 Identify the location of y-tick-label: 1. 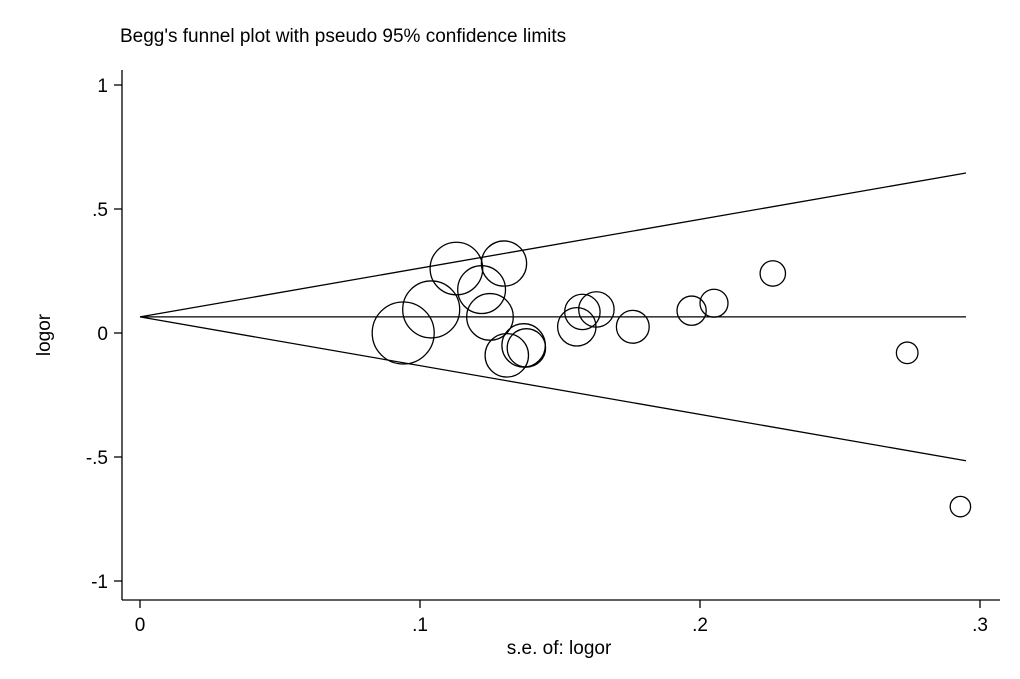
(102, 86).